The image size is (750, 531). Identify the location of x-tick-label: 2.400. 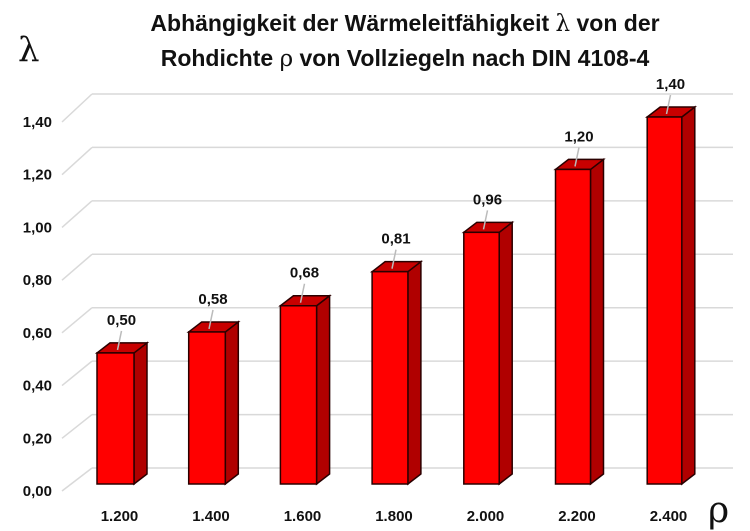
(669, 516).